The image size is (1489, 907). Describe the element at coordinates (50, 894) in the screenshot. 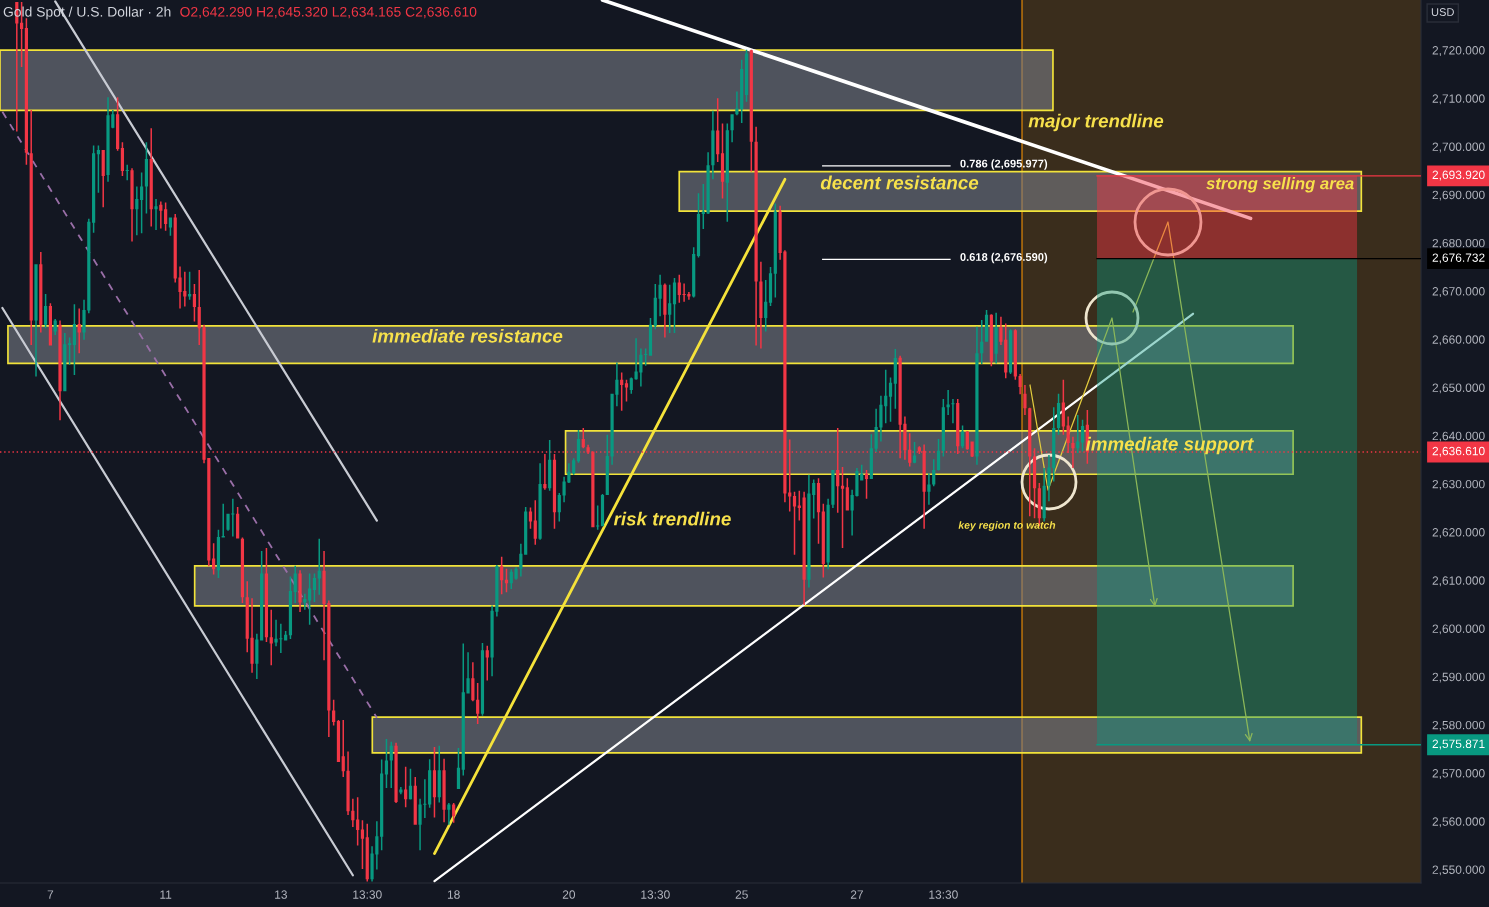

I see `x-tick-label: 7` at that location.